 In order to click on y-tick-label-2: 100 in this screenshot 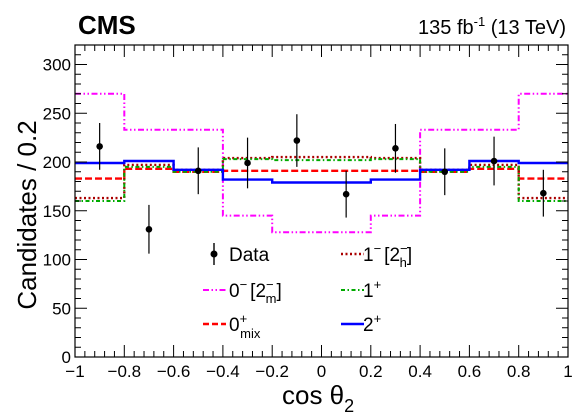, I will do `click(57, 260)`.